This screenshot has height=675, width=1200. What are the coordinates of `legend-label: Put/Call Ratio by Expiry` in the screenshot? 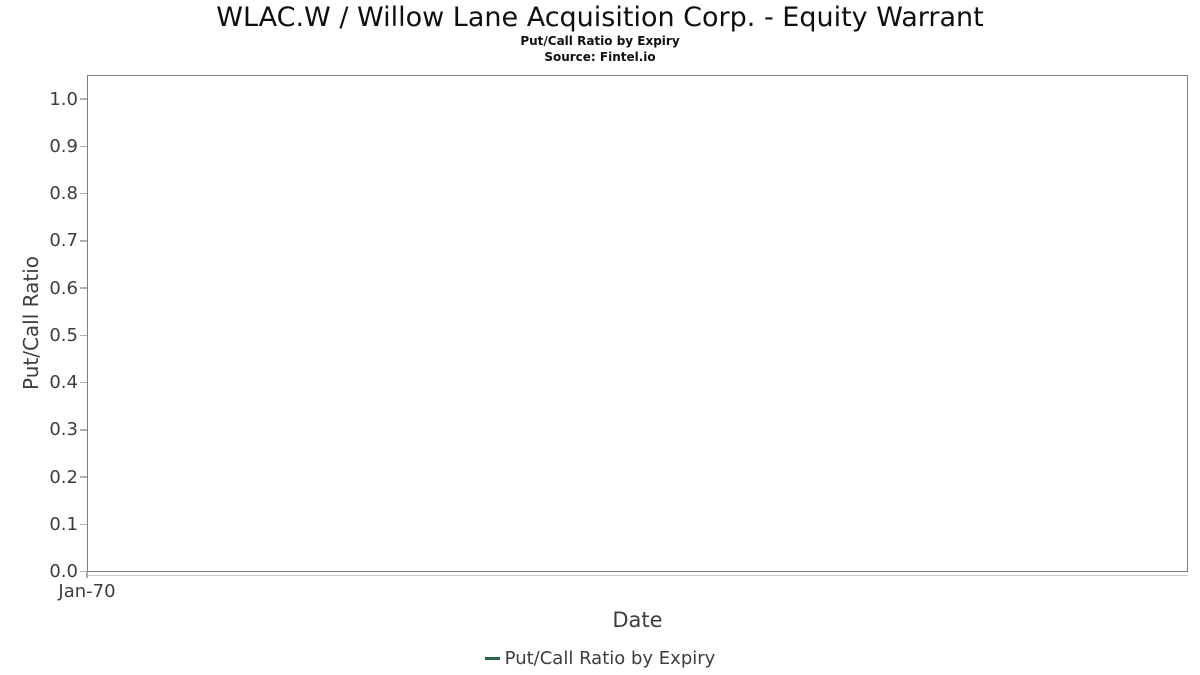 It's located at (610, 658).